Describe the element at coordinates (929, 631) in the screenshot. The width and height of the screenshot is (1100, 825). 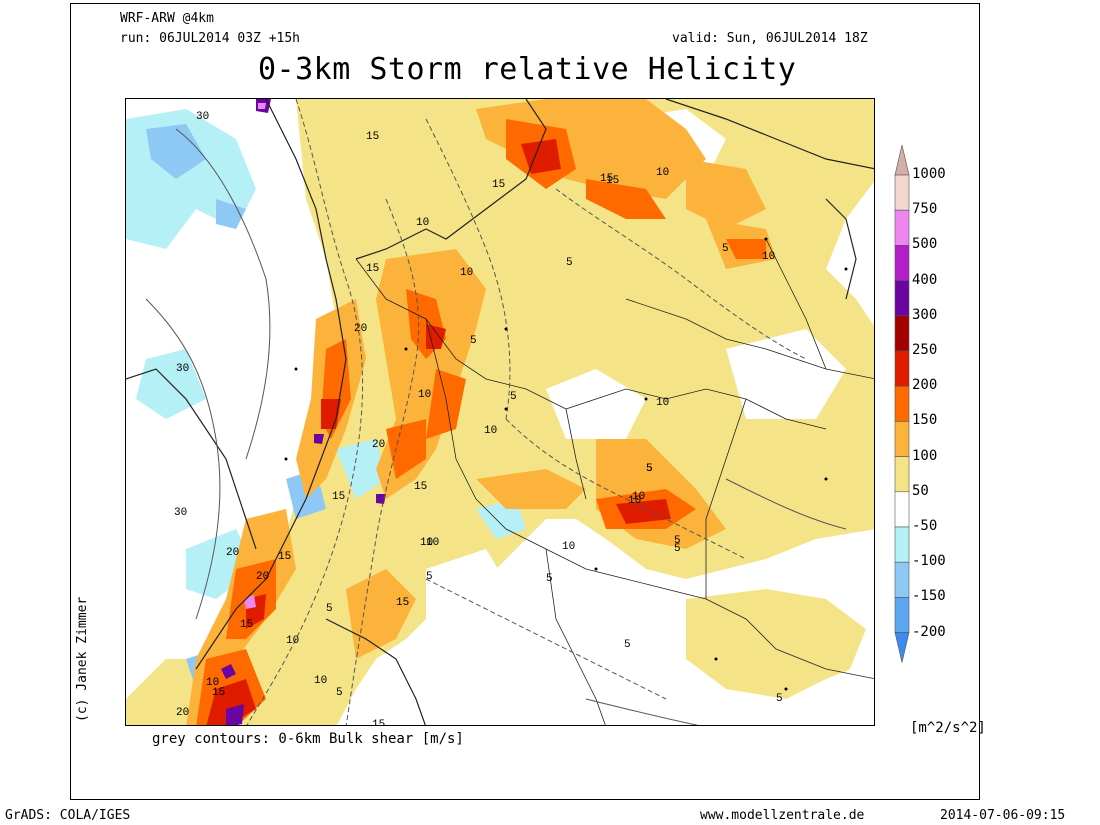
I see `colorbar-tick-label: -200` at that location.